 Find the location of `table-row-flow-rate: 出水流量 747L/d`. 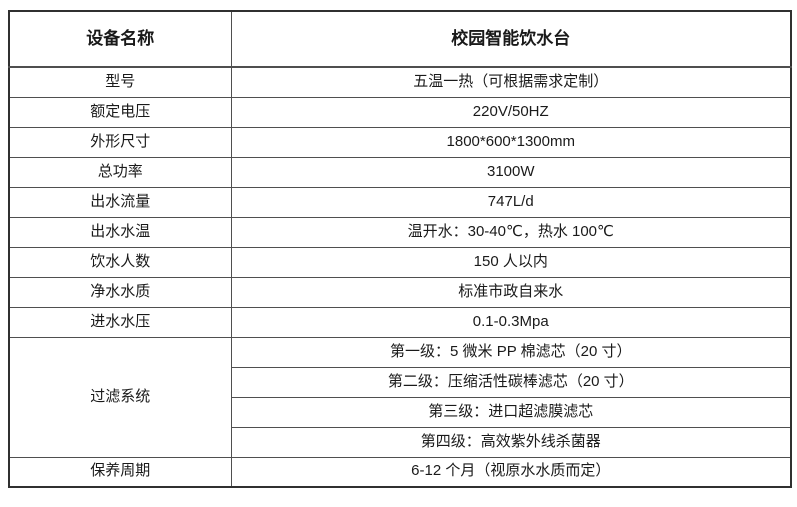

table-row-flow-rate: 出水流量 747L/d is located at coordinates (400, 202).